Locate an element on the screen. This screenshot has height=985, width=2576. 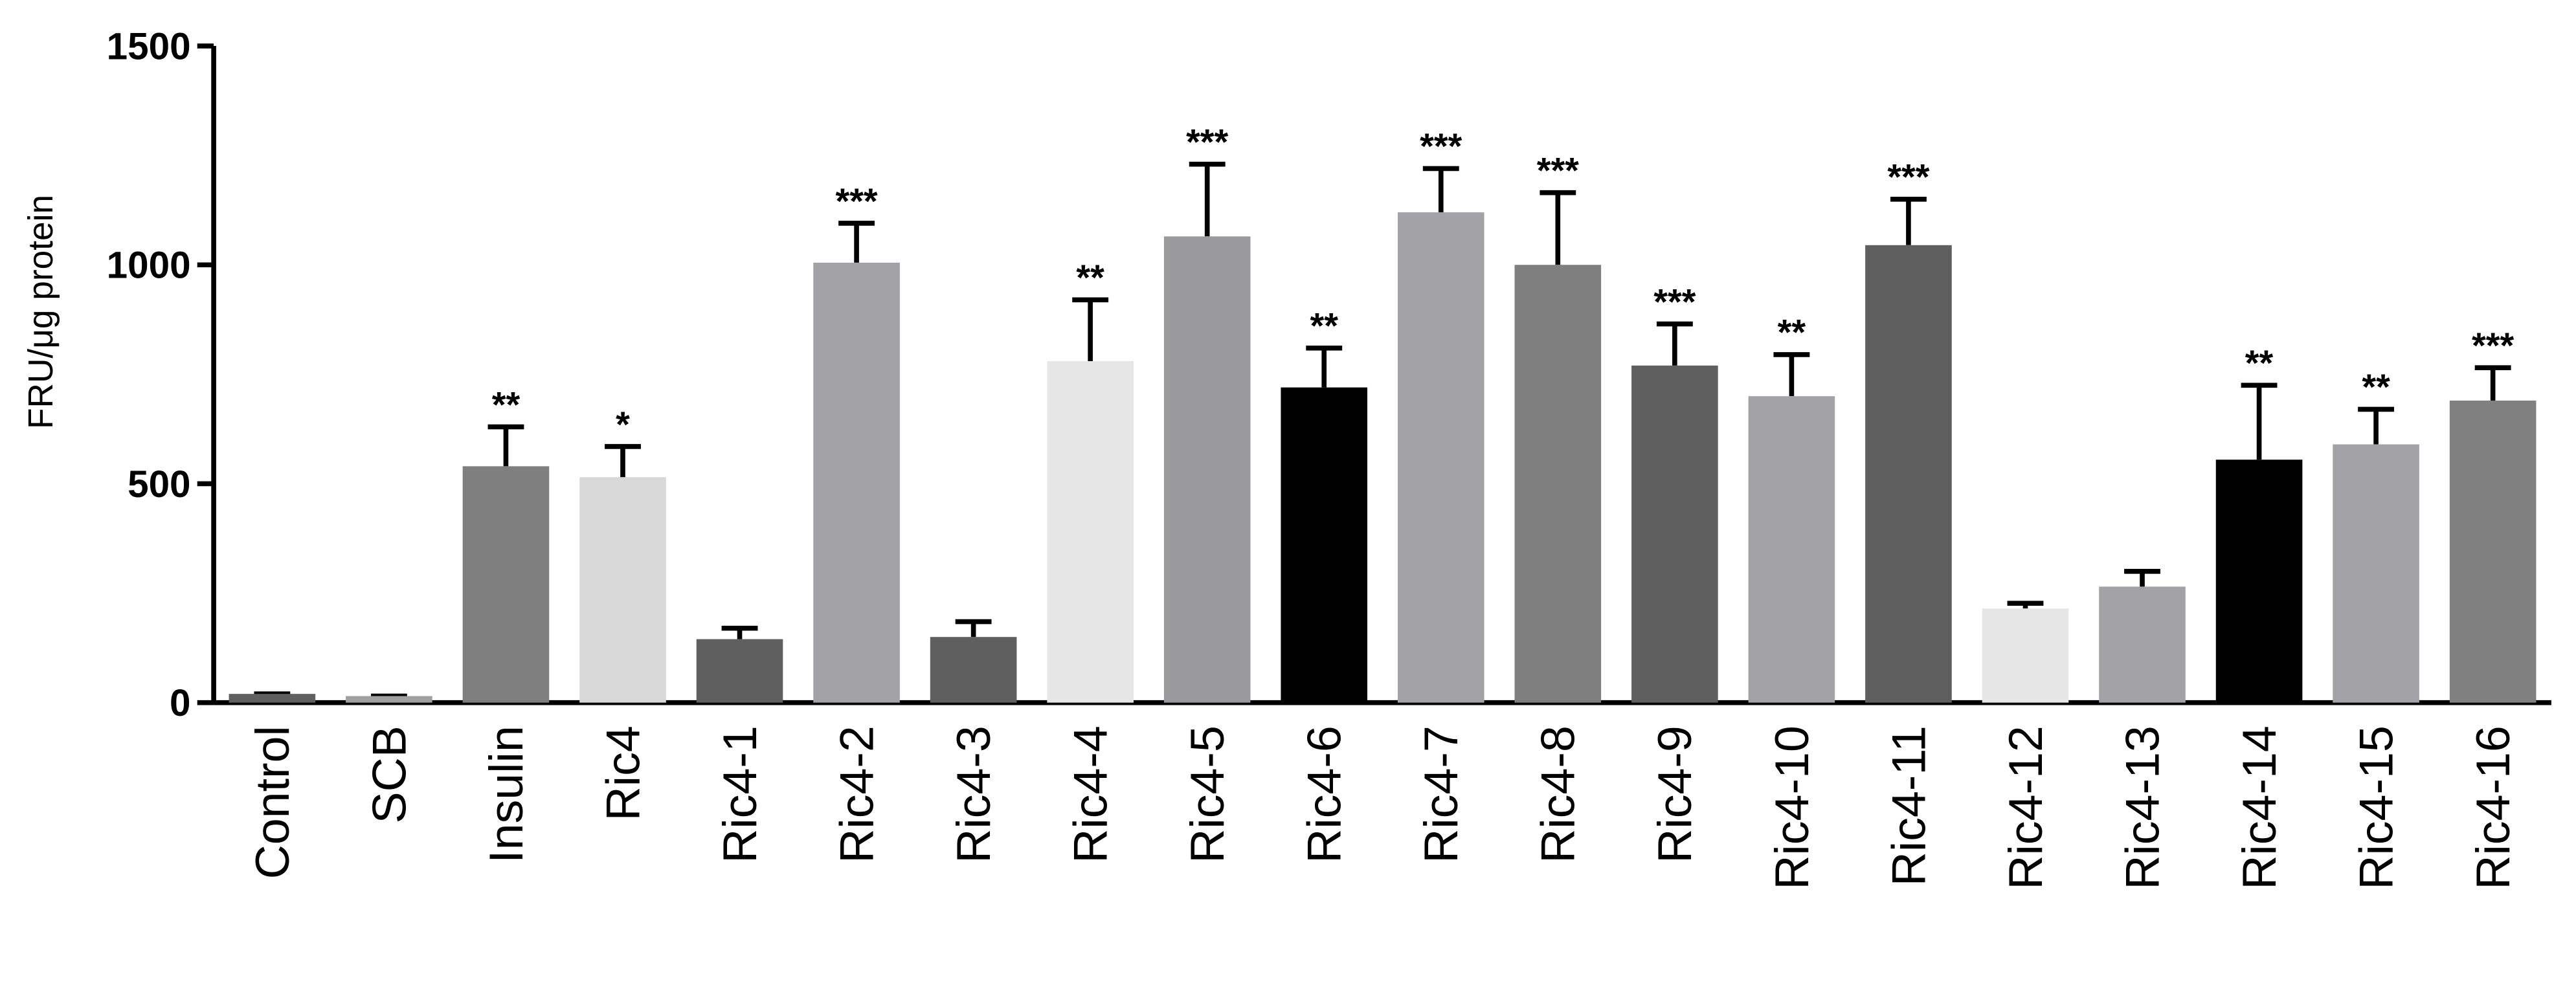
x-tick-label: Ric4-5 is located at coordinates (1207, 794).